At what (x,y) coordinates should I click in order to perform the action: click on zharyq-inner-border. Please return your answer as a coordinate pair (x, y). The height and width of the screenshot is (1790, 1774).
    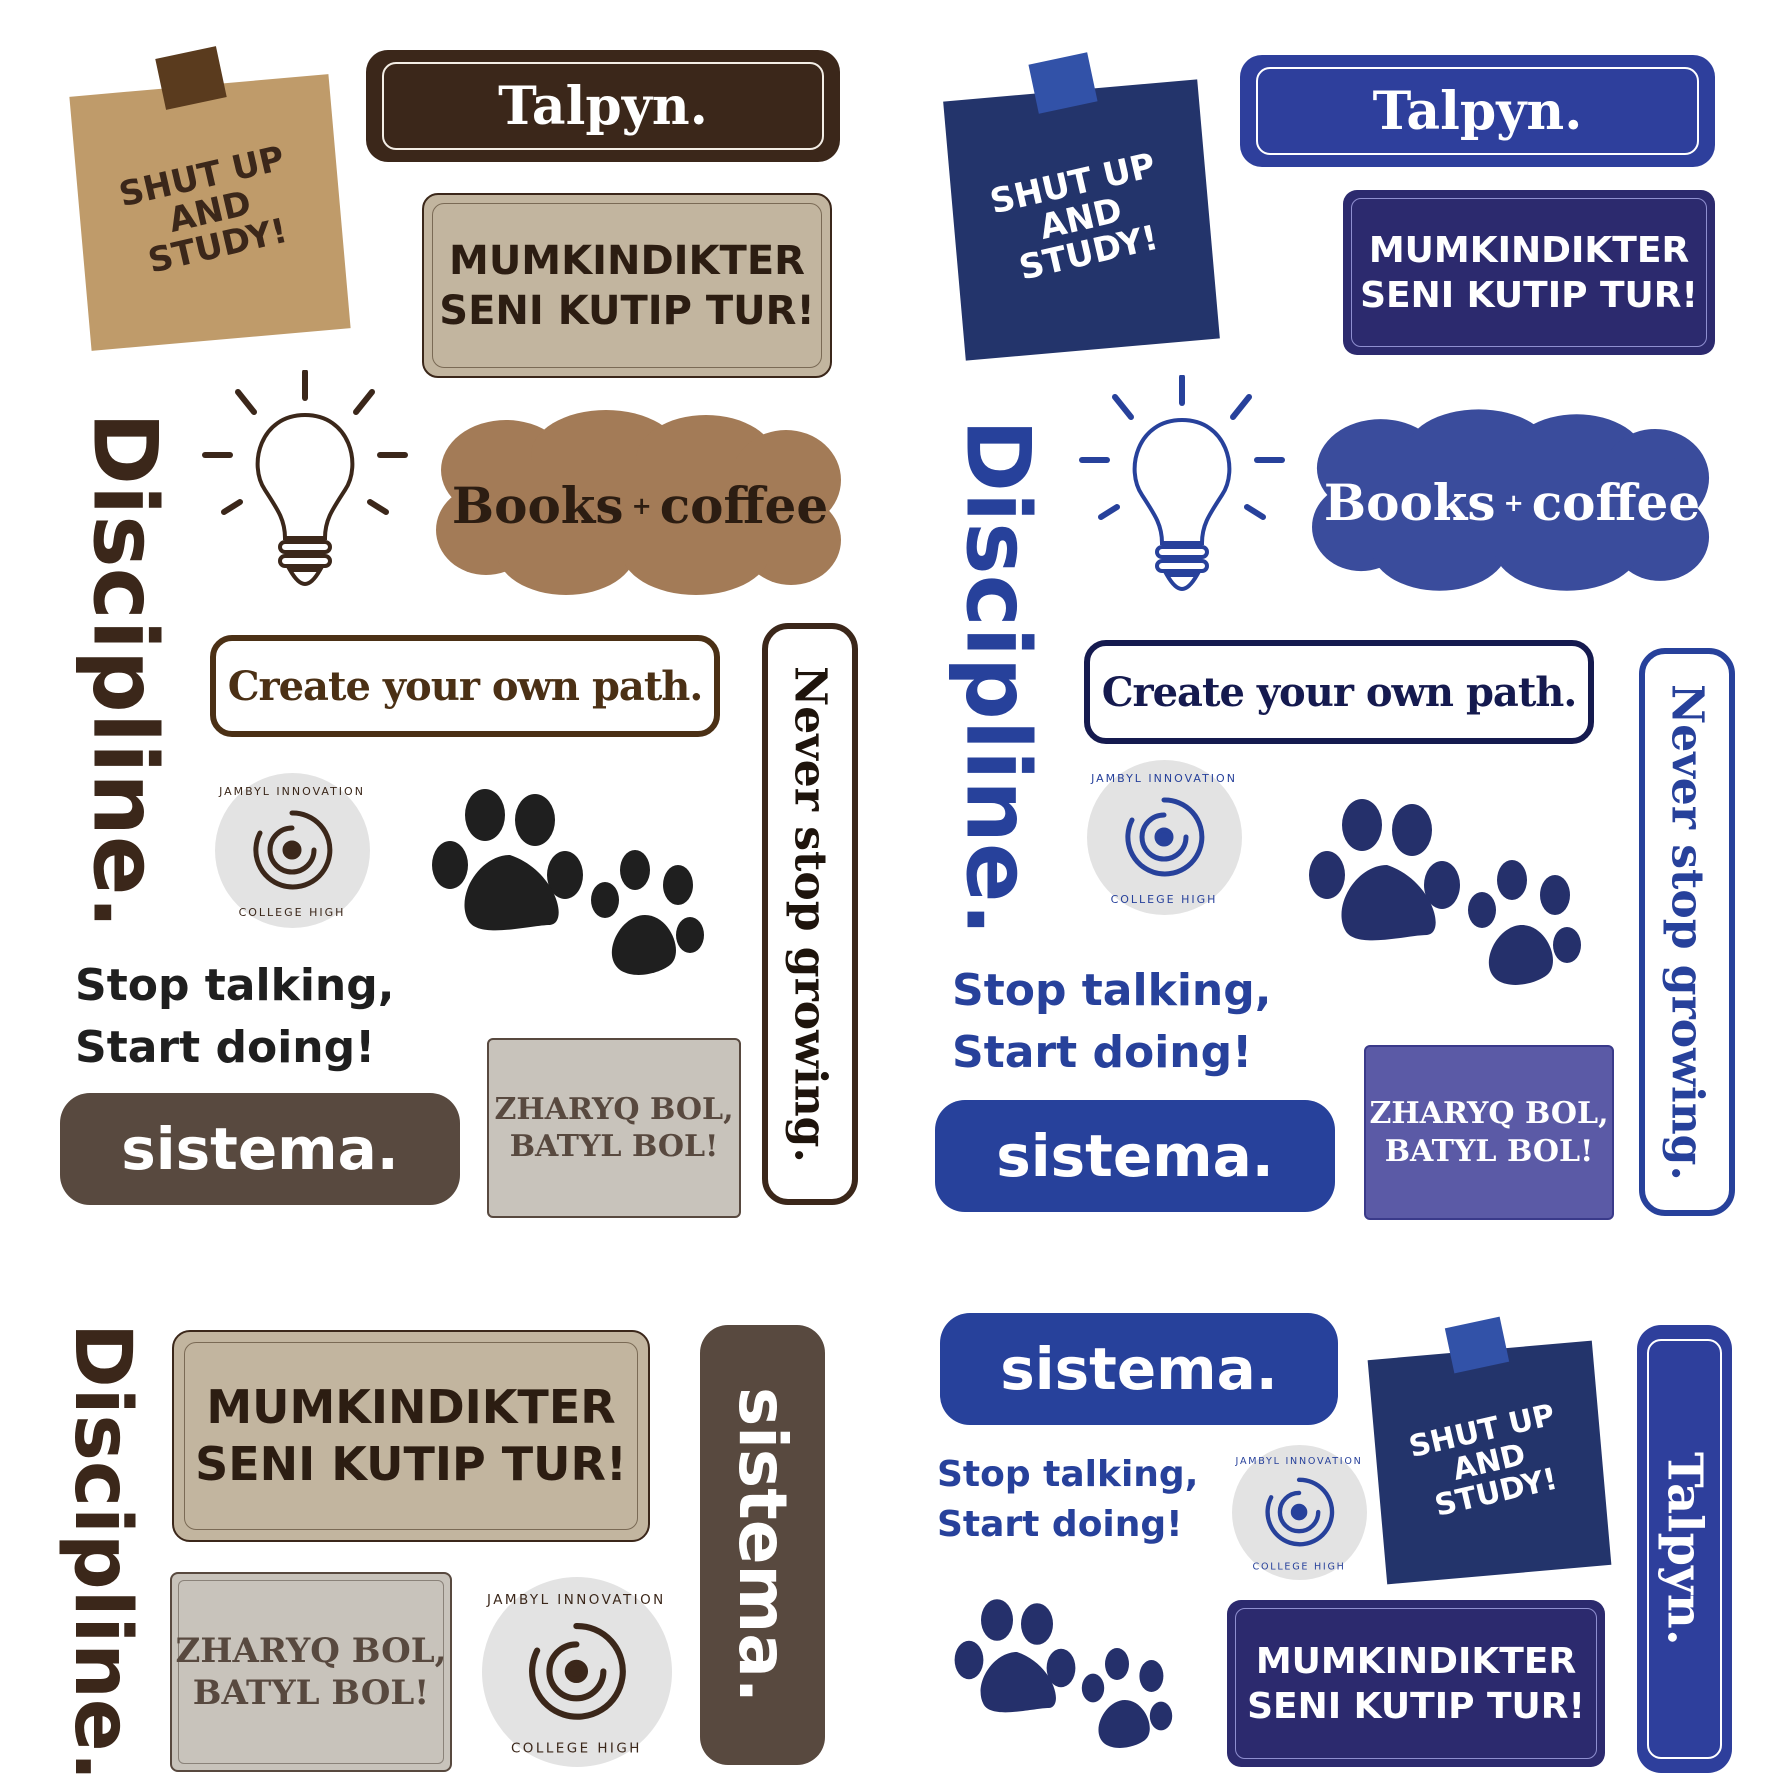
    Looking at the image, I should click on (311, 1672).